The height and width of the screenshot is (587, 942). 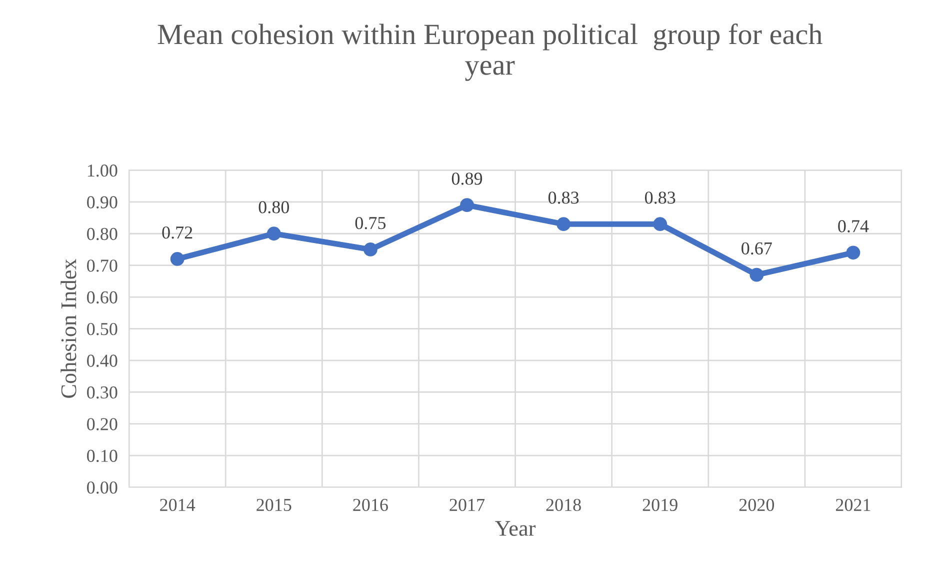 What do you see at coordinates (273, 207) in the screenshot?
I see `data-label: 0.80` at bounding box center [273, 207].